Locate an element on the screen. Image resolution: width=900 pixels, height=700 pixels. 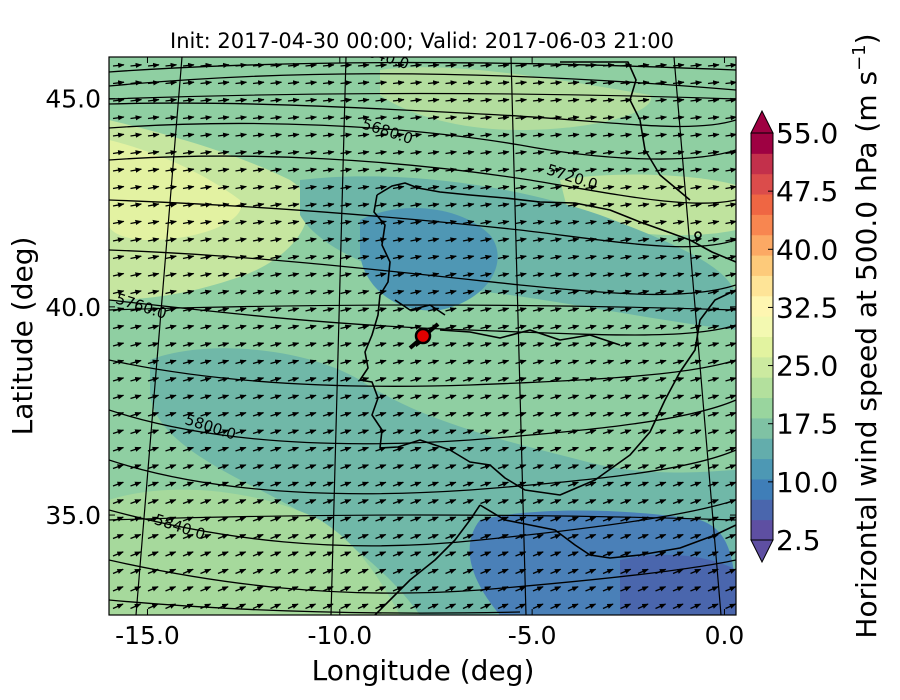
y-tick-label: 40.0 is located at coordinates (73, 307).